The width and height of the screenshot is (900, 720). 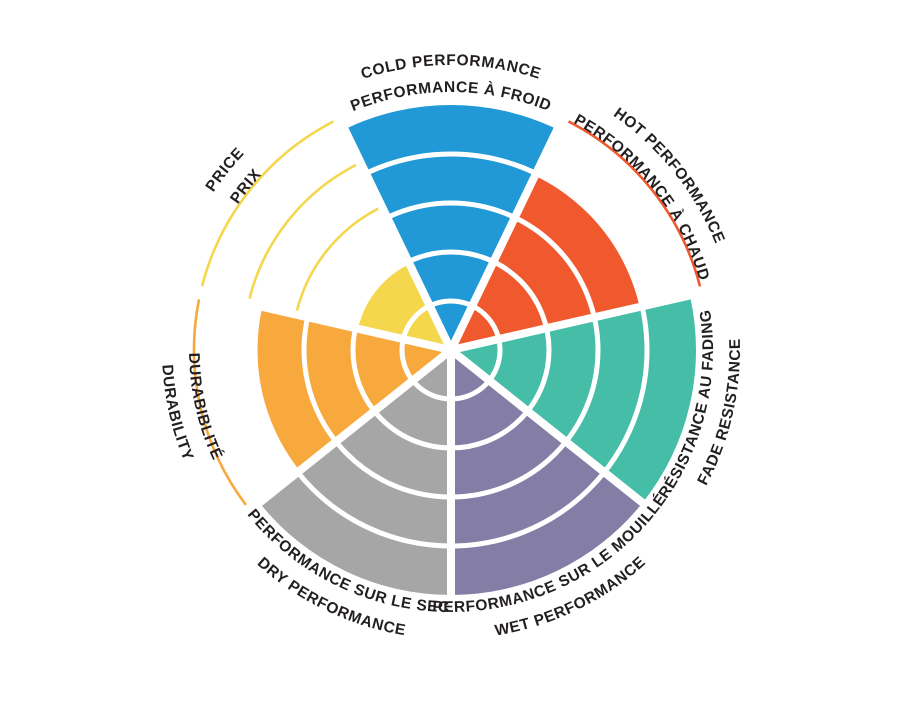 I want to click on potential-arc-hot-performance-ring5, so click(x=634, y=203).